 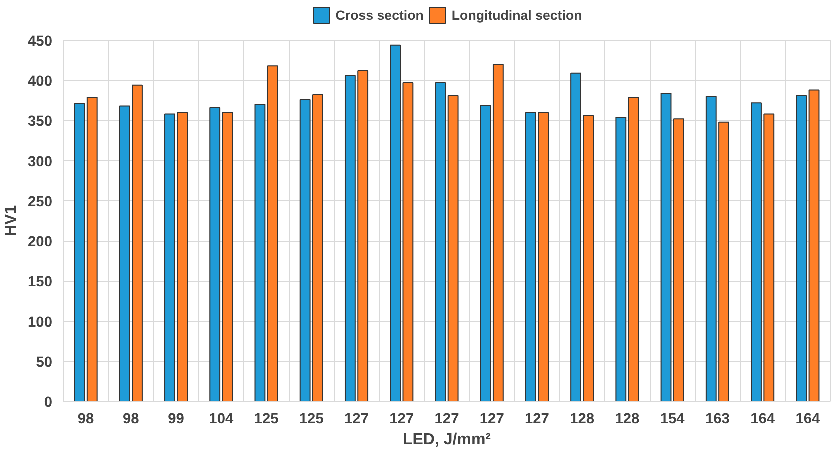 I want to click on y-tick-label: 450, so click(x=40, y=42).